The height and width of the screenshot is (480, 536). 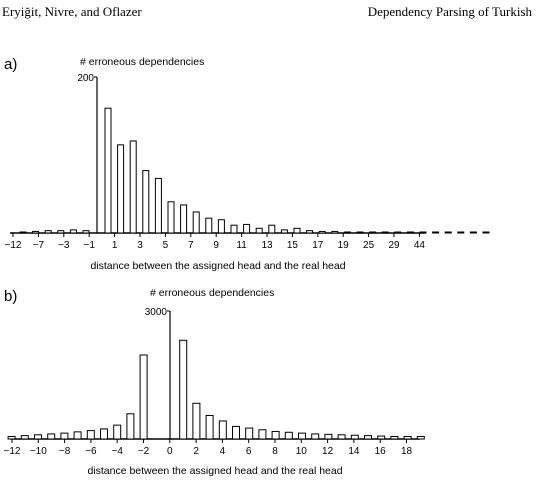 I want to click on x-tick-label: 13, so click(x=267, y=245).